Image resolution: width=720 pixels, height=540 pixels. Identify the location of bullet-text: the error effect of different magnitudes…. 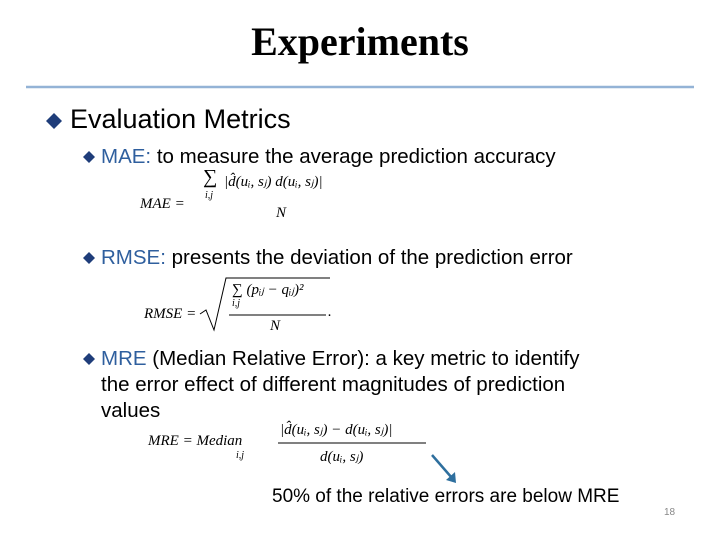
(333, 385).